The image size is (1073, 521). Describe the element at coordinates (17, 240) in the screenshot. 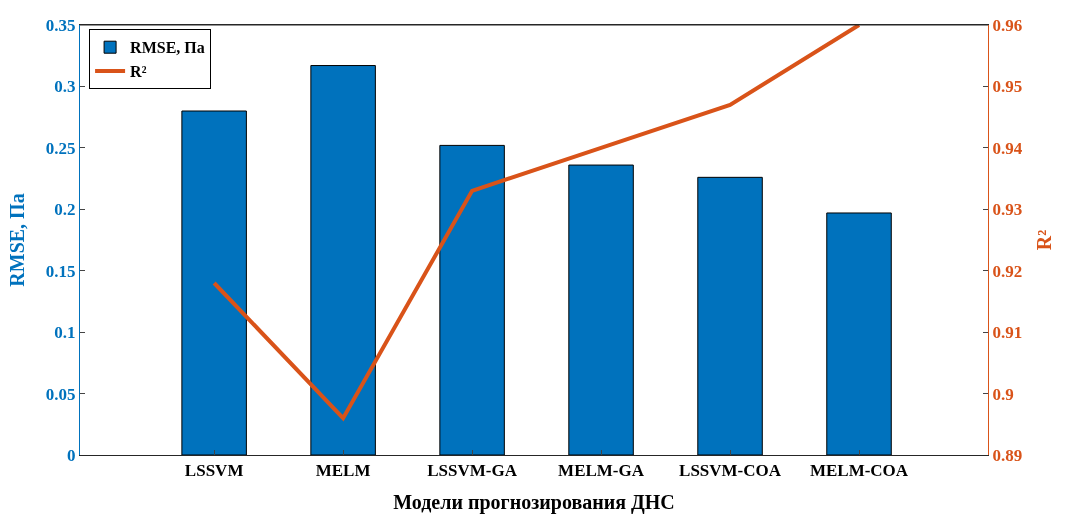

I see `y-axis-title: RMSE, Па` at that location.